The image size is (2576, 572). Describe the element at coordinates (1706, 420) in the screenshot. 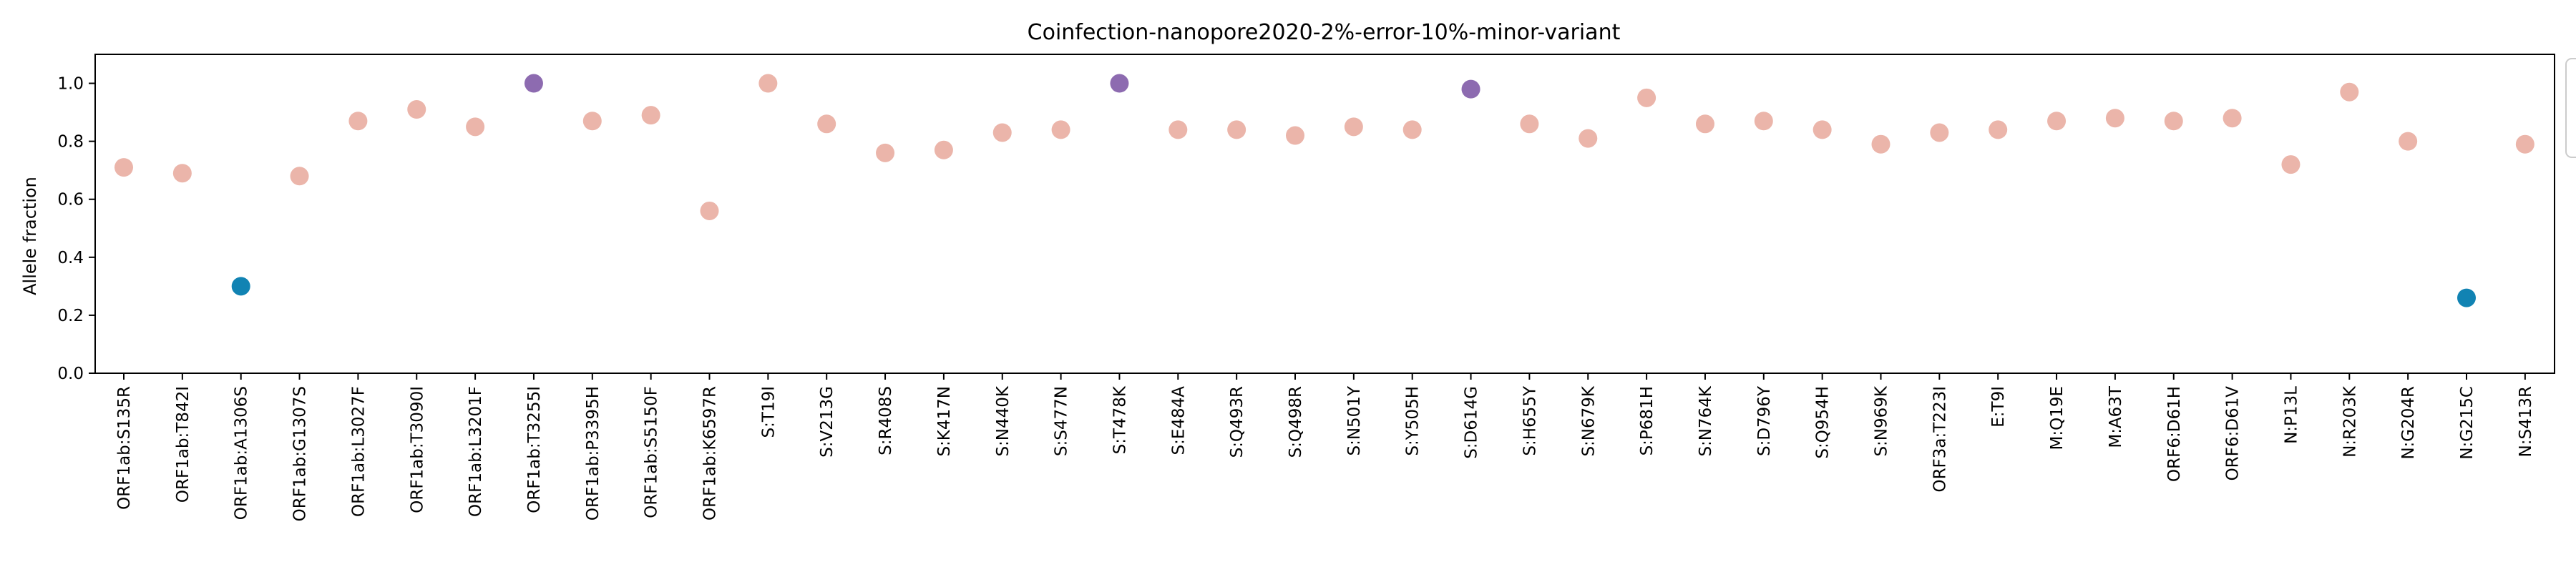

I see `x-tick-label: S:N764K` at that location.